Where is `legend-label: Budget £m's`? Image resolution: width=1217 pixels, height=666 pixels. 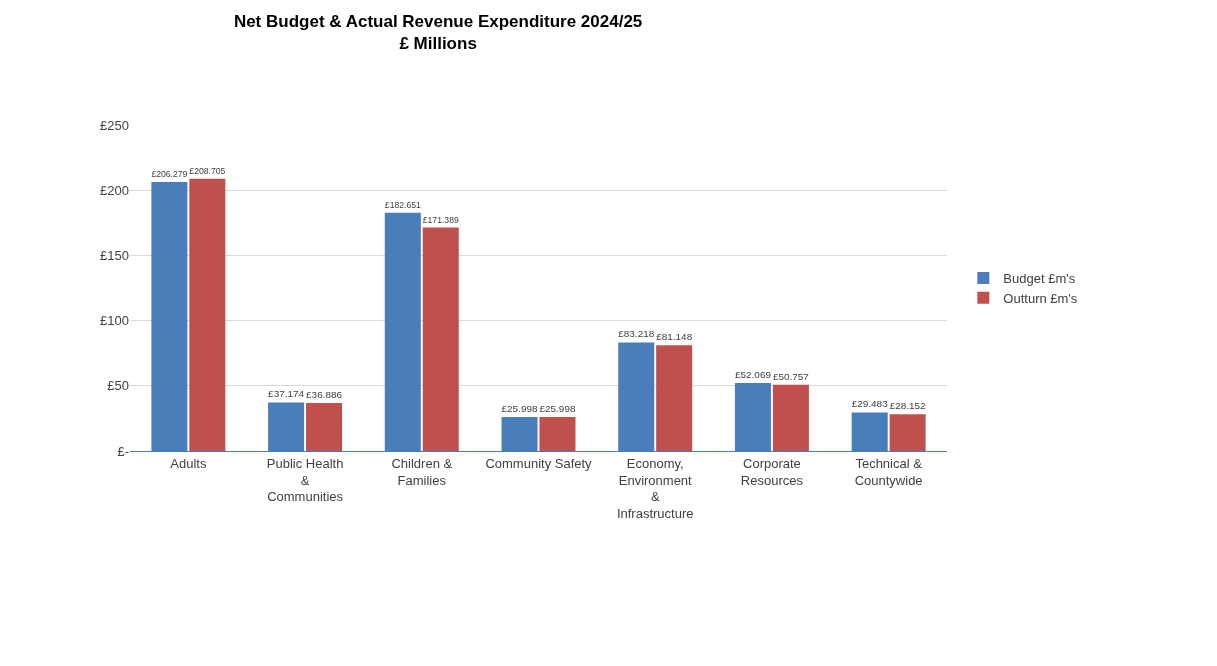
legend-label: Budget £m's is located at coordinates (1039, 279).